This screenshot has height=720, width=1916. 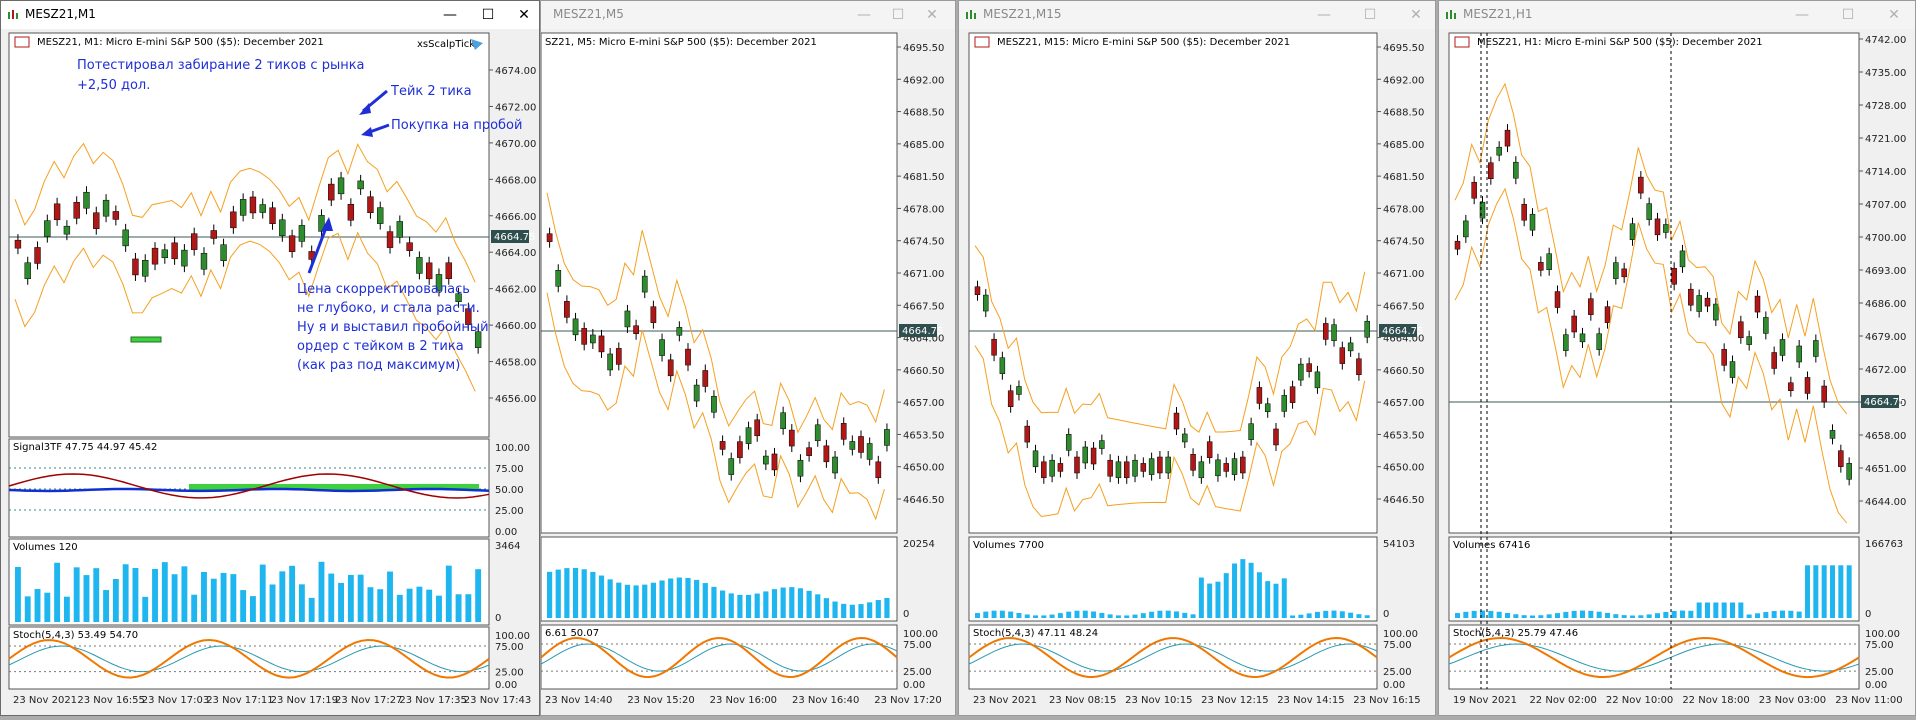 I want to click on stoch-signal-line, so click(x=1654, y=657).